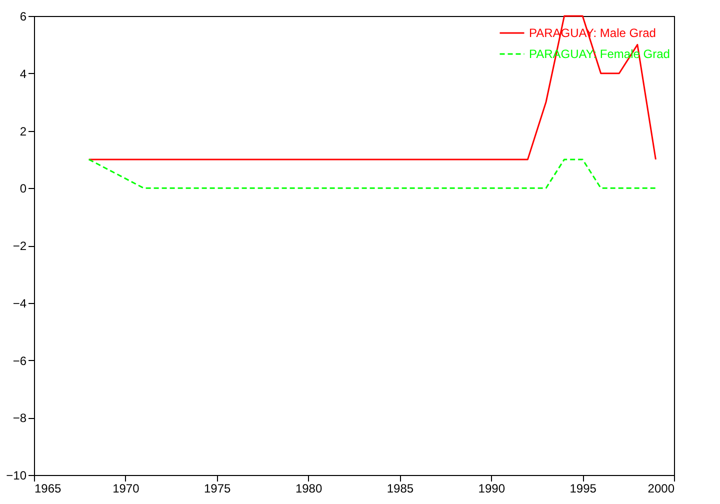 The image size is (720, 504). Describe the element at coordinates (23, 73) in the screenshot. I see `y-tick-label: 4` at that location.